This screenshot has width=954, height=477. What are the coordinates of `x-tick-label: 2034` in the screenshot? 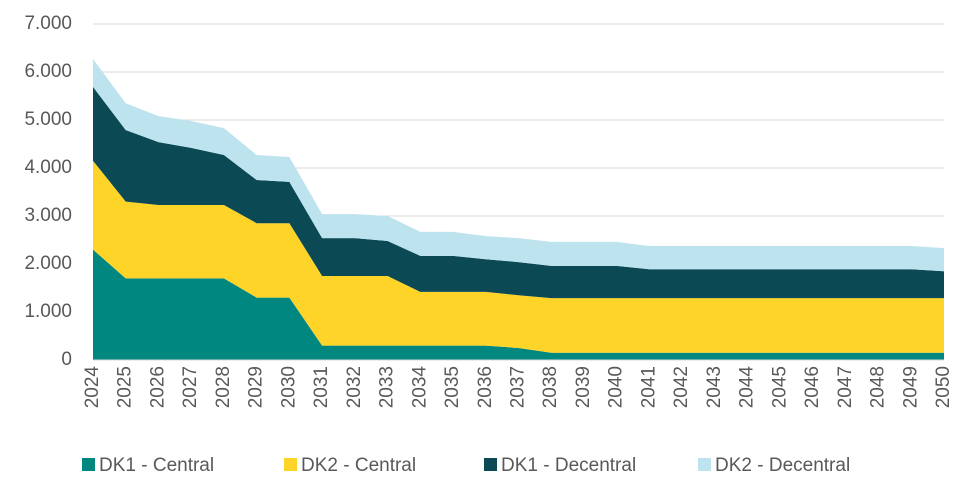 It's located at (419, 387).